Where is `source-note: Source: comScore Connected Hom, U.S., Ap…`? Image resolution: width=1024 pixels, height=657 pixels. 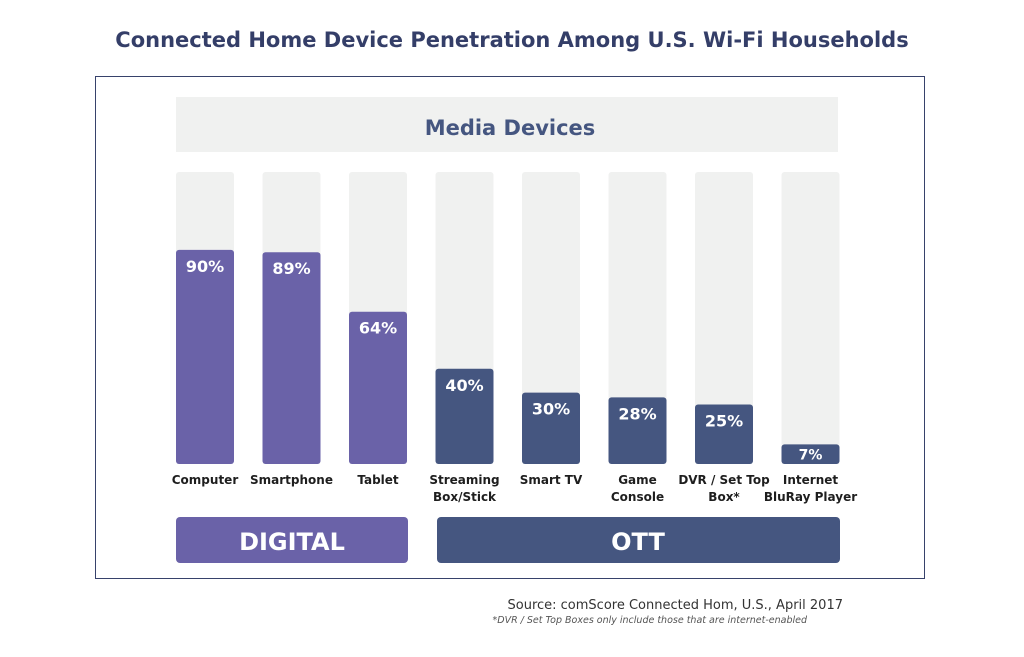
source-note: Source: comScore Connected Hom, U.S., Ap… is located at coordinates (675, 605).